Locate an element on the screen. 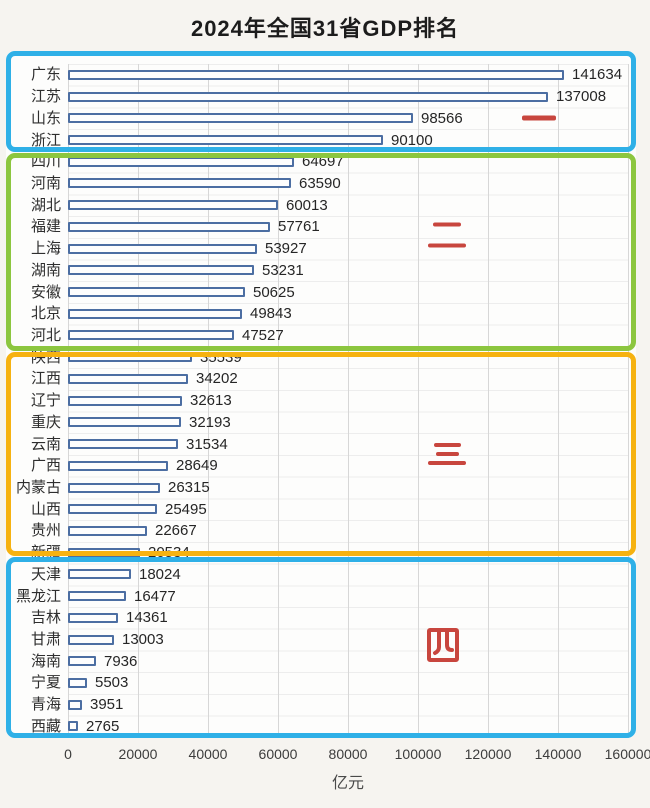  value-label: 49843 is located at coordinates (271, 314).